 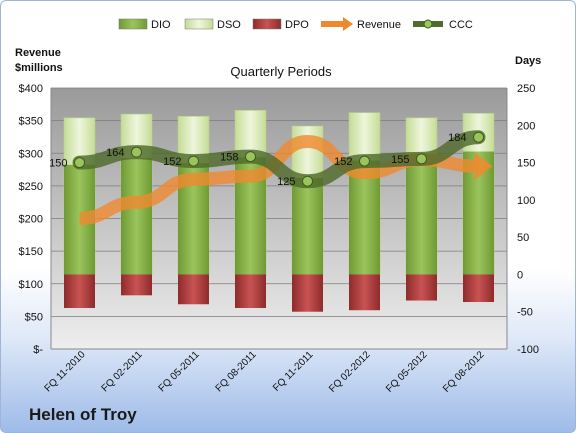 What do you see at coordinates (525, 313) in the screenshot?
I see `right-tick-label: -50` at bounding box center [525, 313].